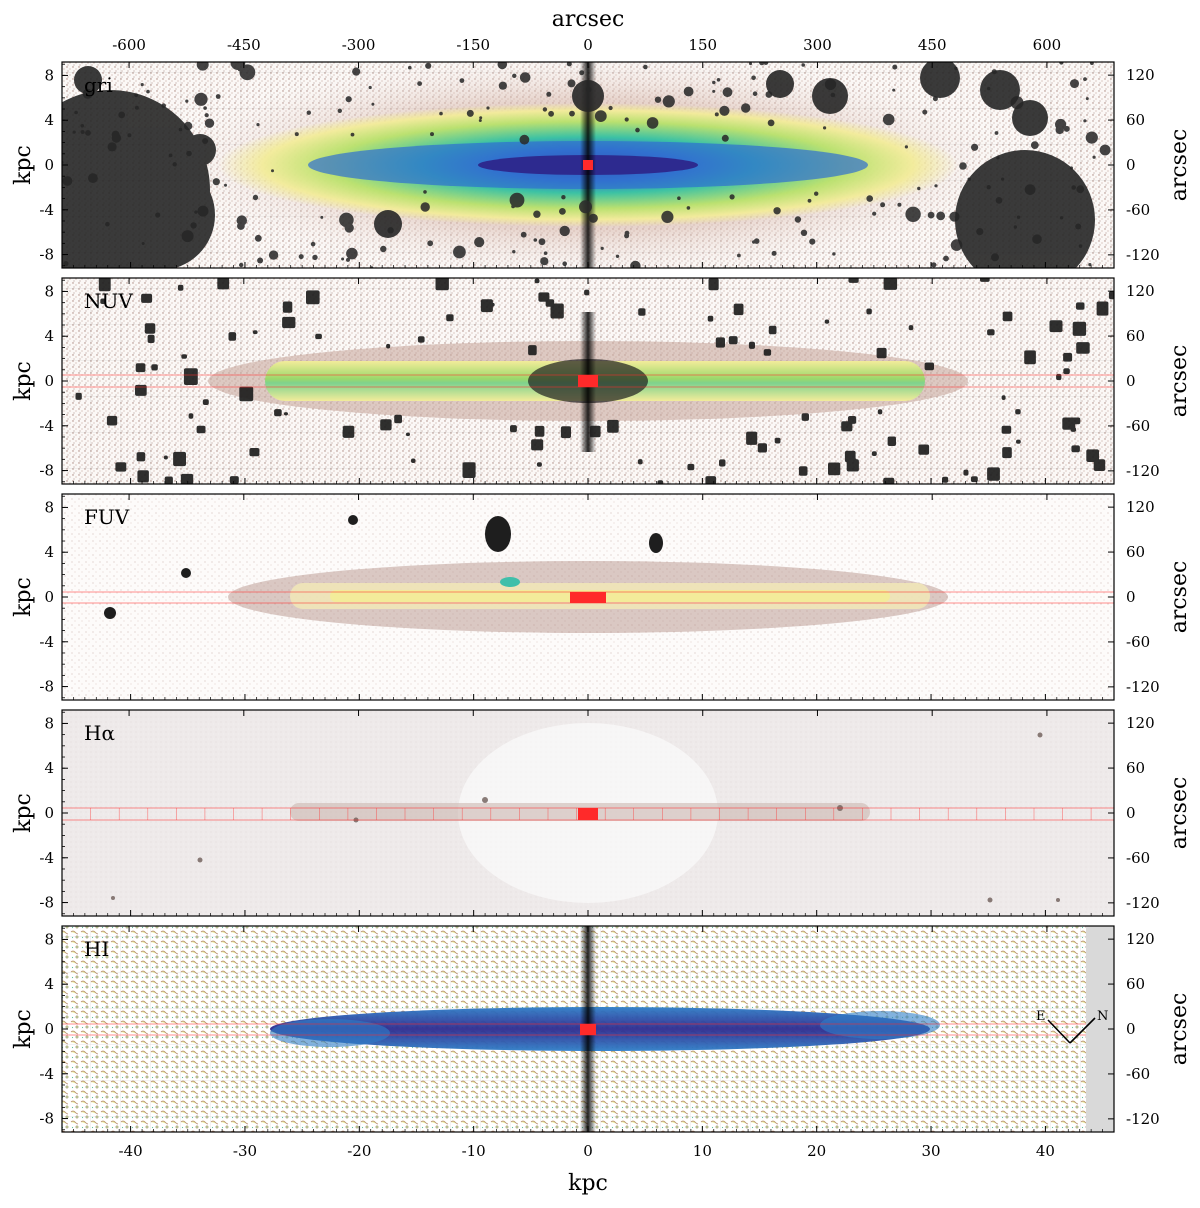  What do you see at coordinates (359, 45) in the screenshot?
I see `top-tick-label: -300` at bounding box center [359, 45].